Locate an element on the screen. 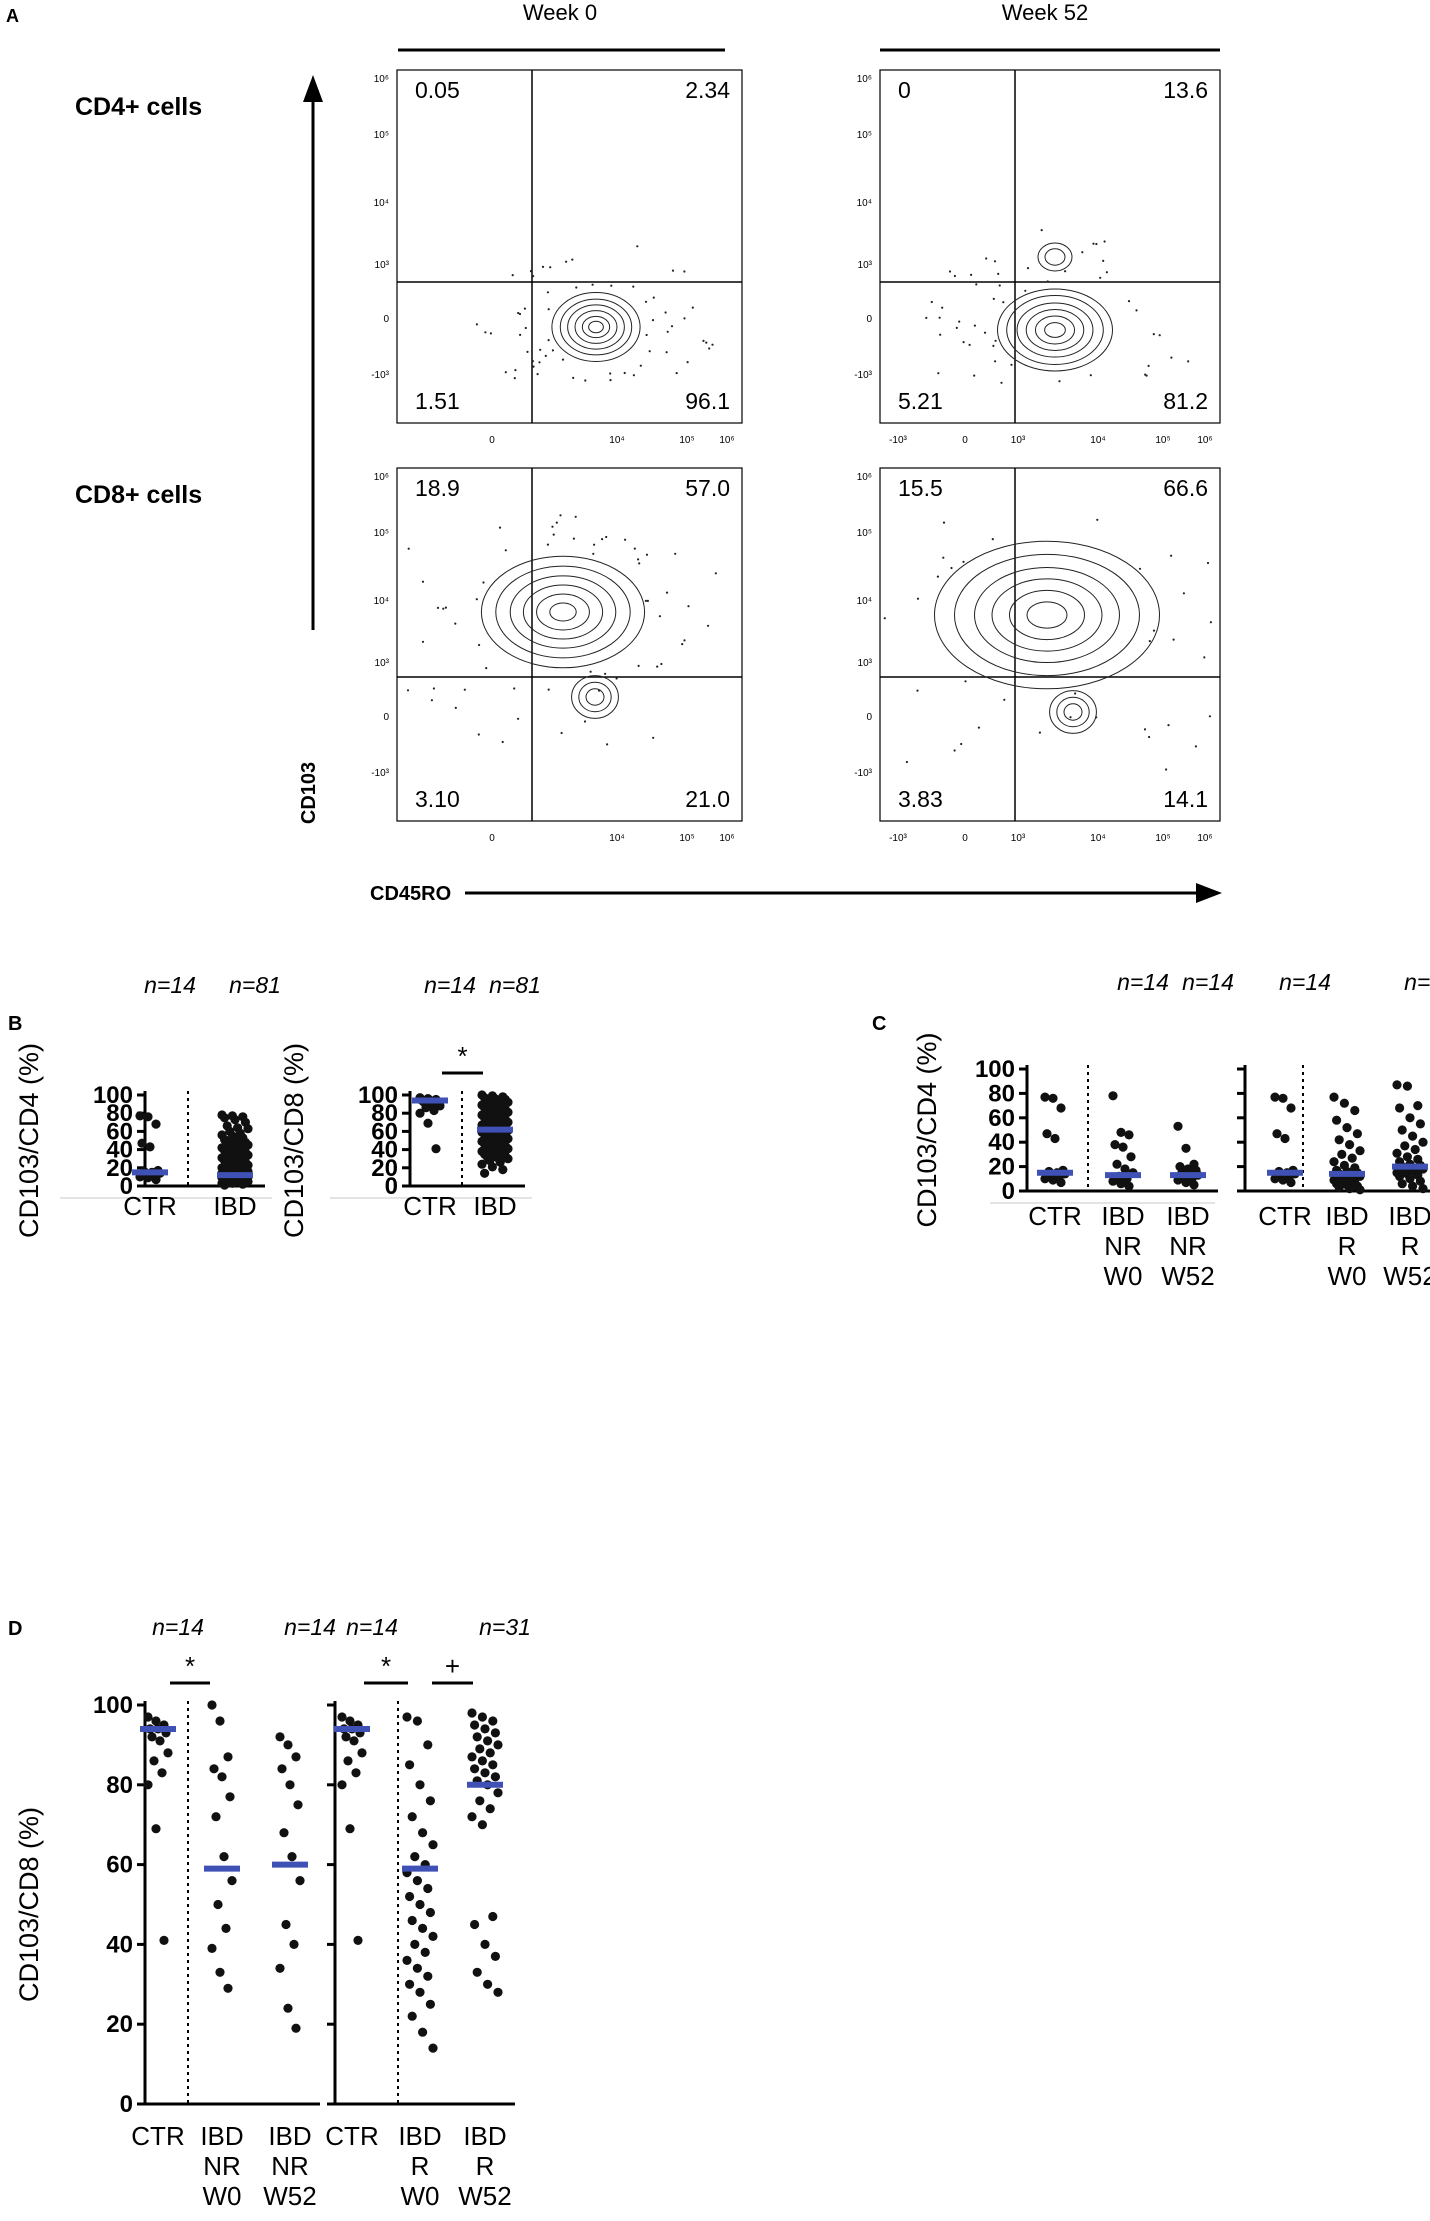  row-title-cd8: CD8+ cells is located at coordinates (138, 495).